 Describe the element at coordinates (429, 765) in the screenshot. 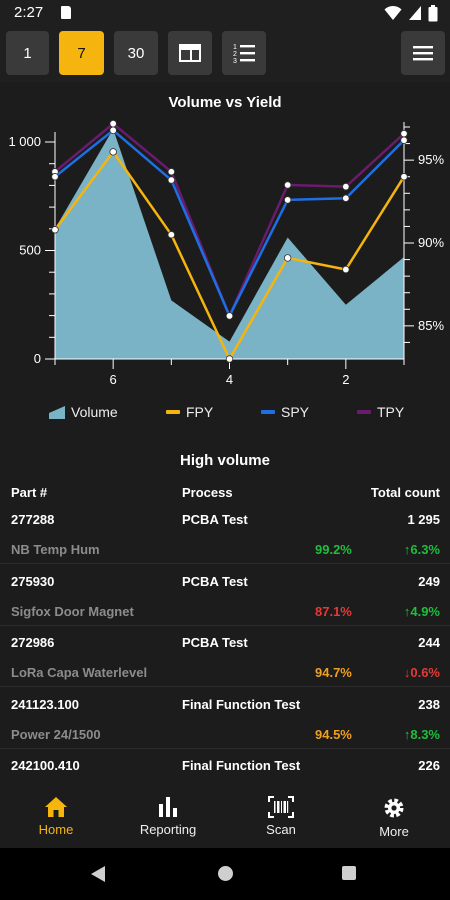

I see `row-total-count: 226` at that location.